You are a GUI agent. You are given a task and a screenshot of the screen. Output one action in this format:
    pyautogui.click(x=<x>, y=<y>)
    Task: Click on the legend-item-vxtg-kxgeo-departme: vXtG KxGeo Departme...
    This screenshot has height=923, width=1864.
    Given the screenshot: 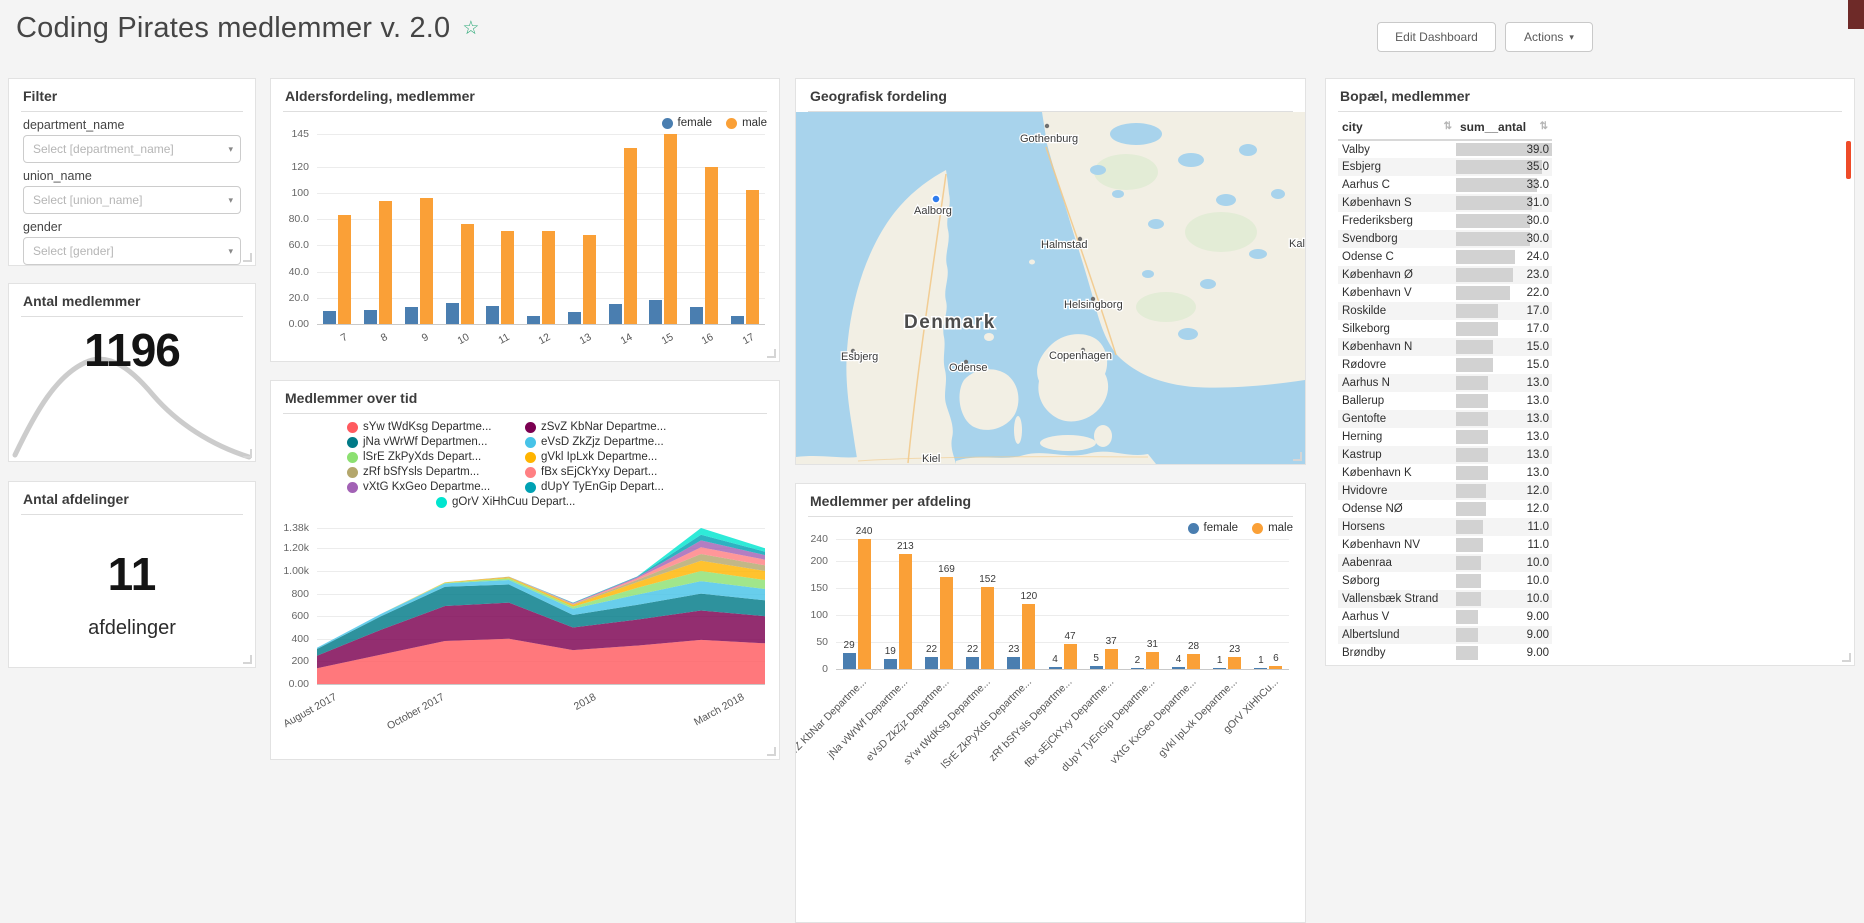 What is the action you would take?
    pyautogui.click(x=436, y=487)
    